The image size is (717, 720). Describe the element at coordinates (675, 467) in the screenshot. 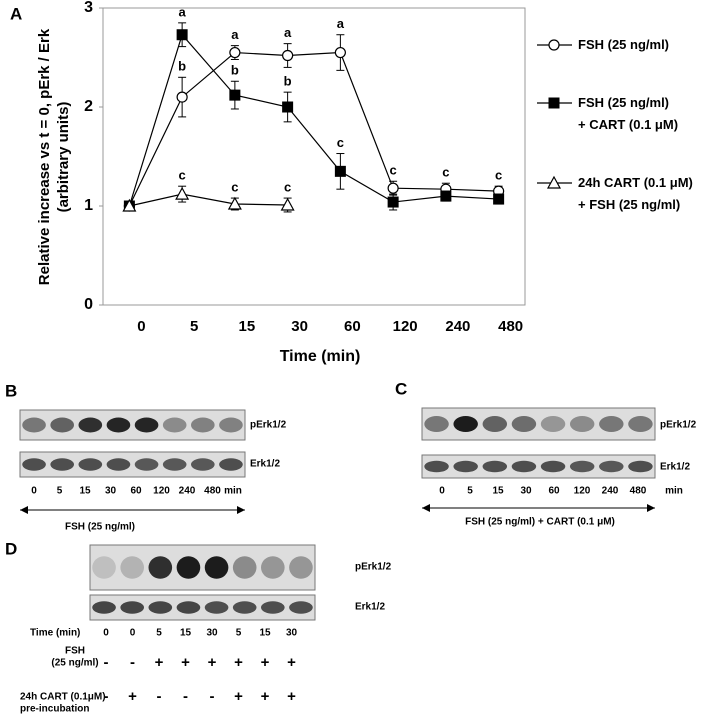

I see `band-label: Erk1/2` at that location.